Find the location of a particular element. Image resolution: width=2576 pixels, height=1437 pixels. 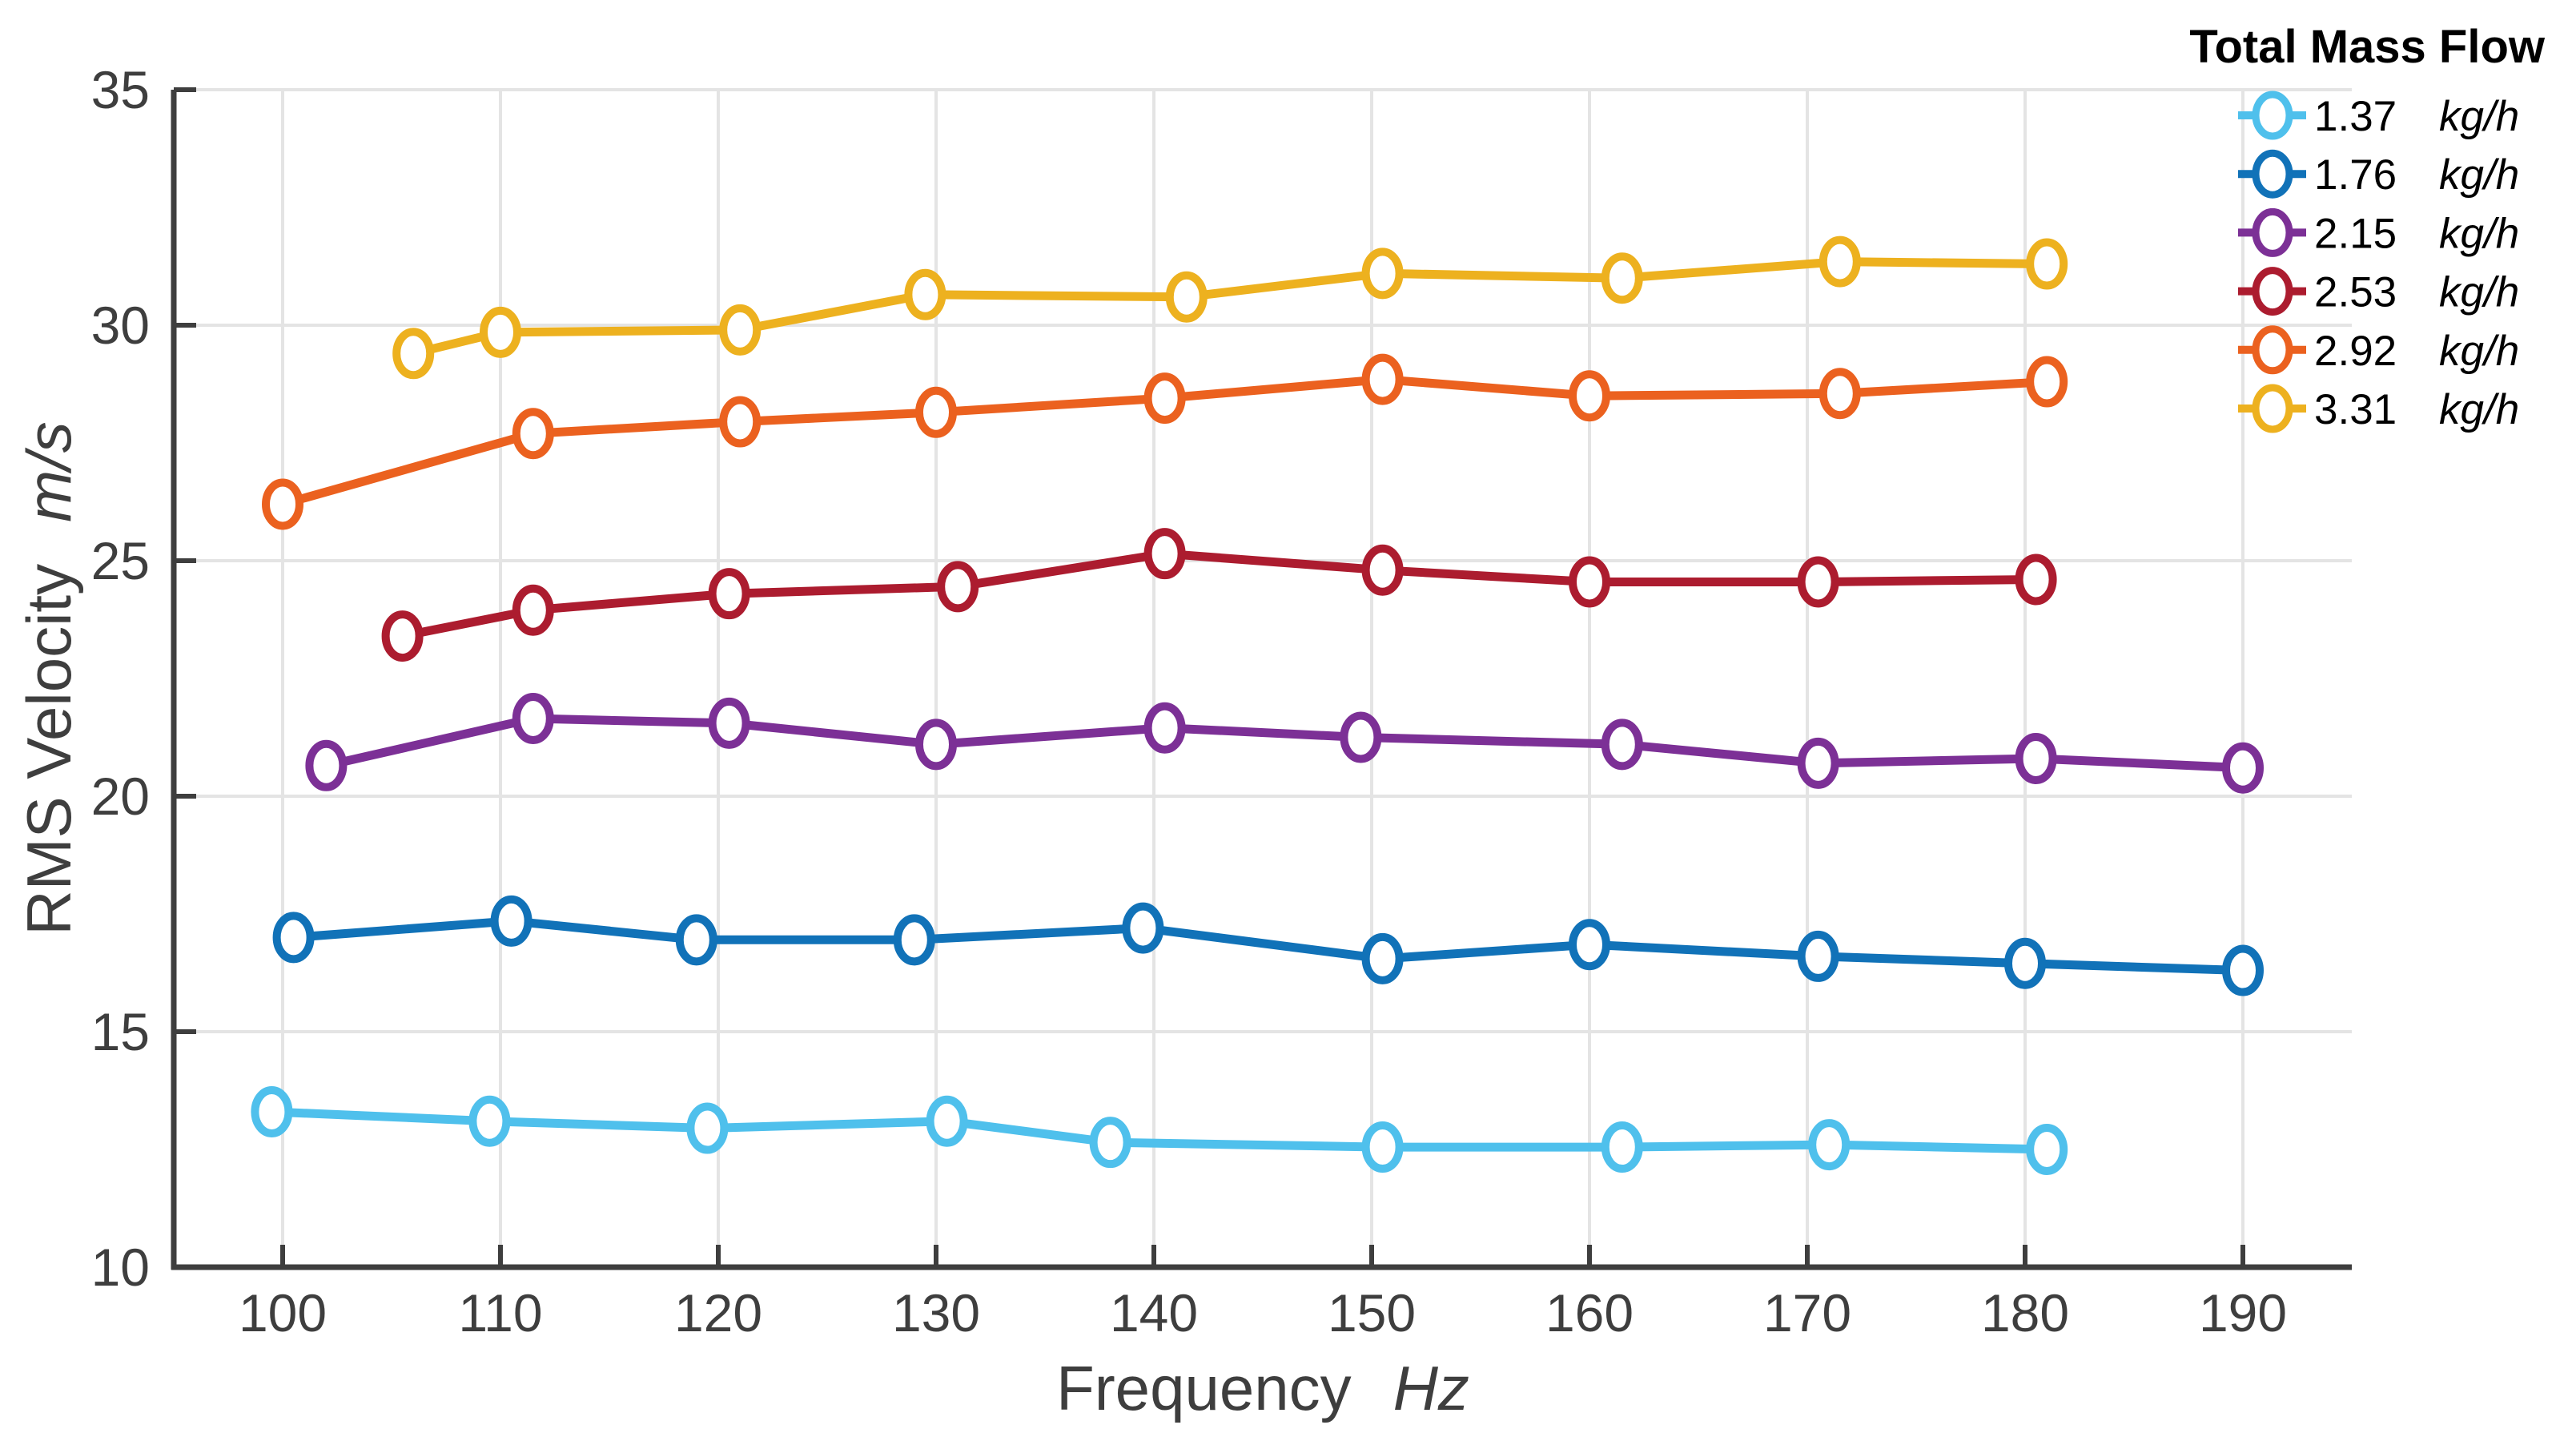

series-line-2.53 is located at coordinates (1219, 595).